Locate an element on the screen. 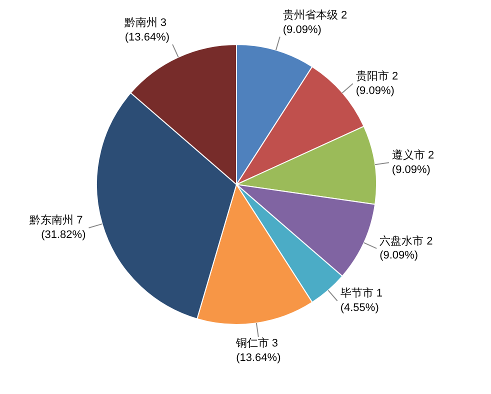 Image resolution: width=491 pixels, height=394 pixels. slice-label: 黔南州 3 (13.64%) is located at coordinates (146, 30).